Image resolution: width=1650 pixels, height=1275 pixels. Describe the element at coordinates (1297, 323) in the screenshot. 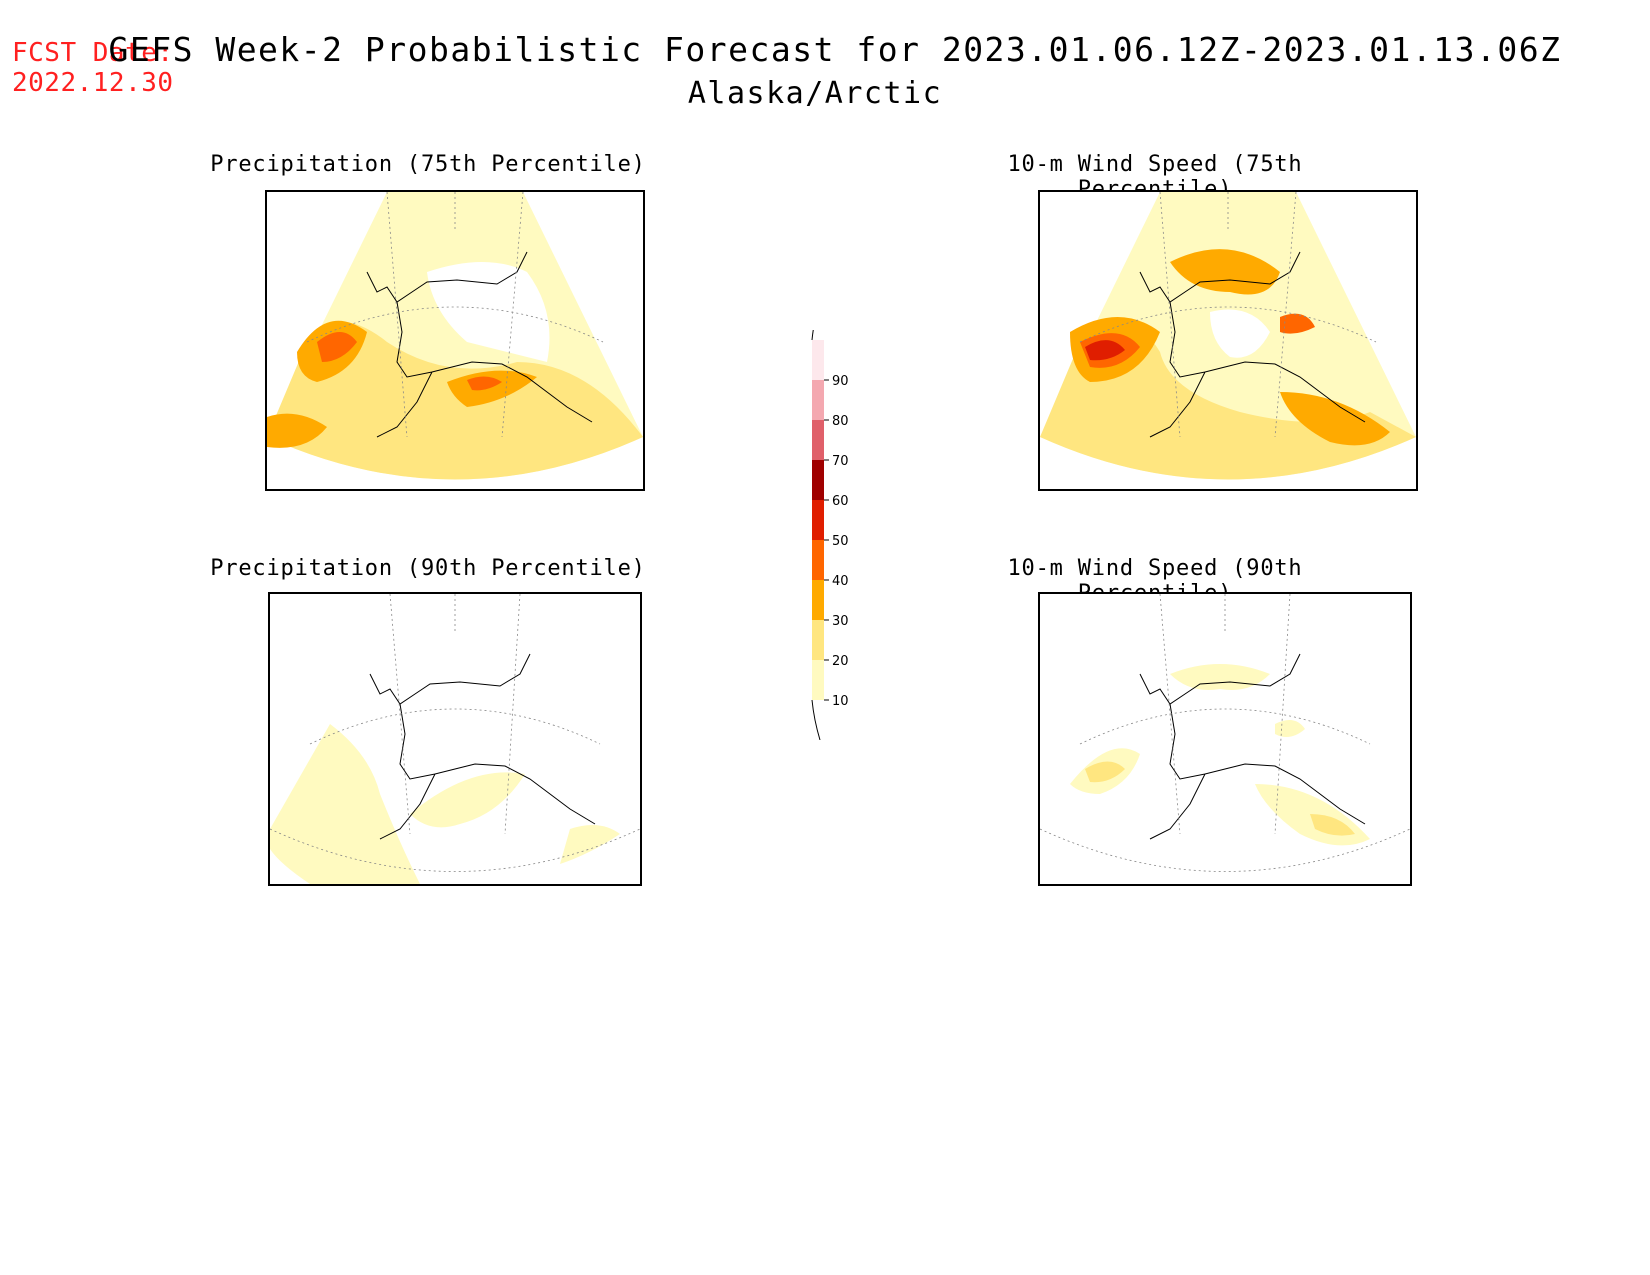

I see `wind-contour-40-east` at that location.